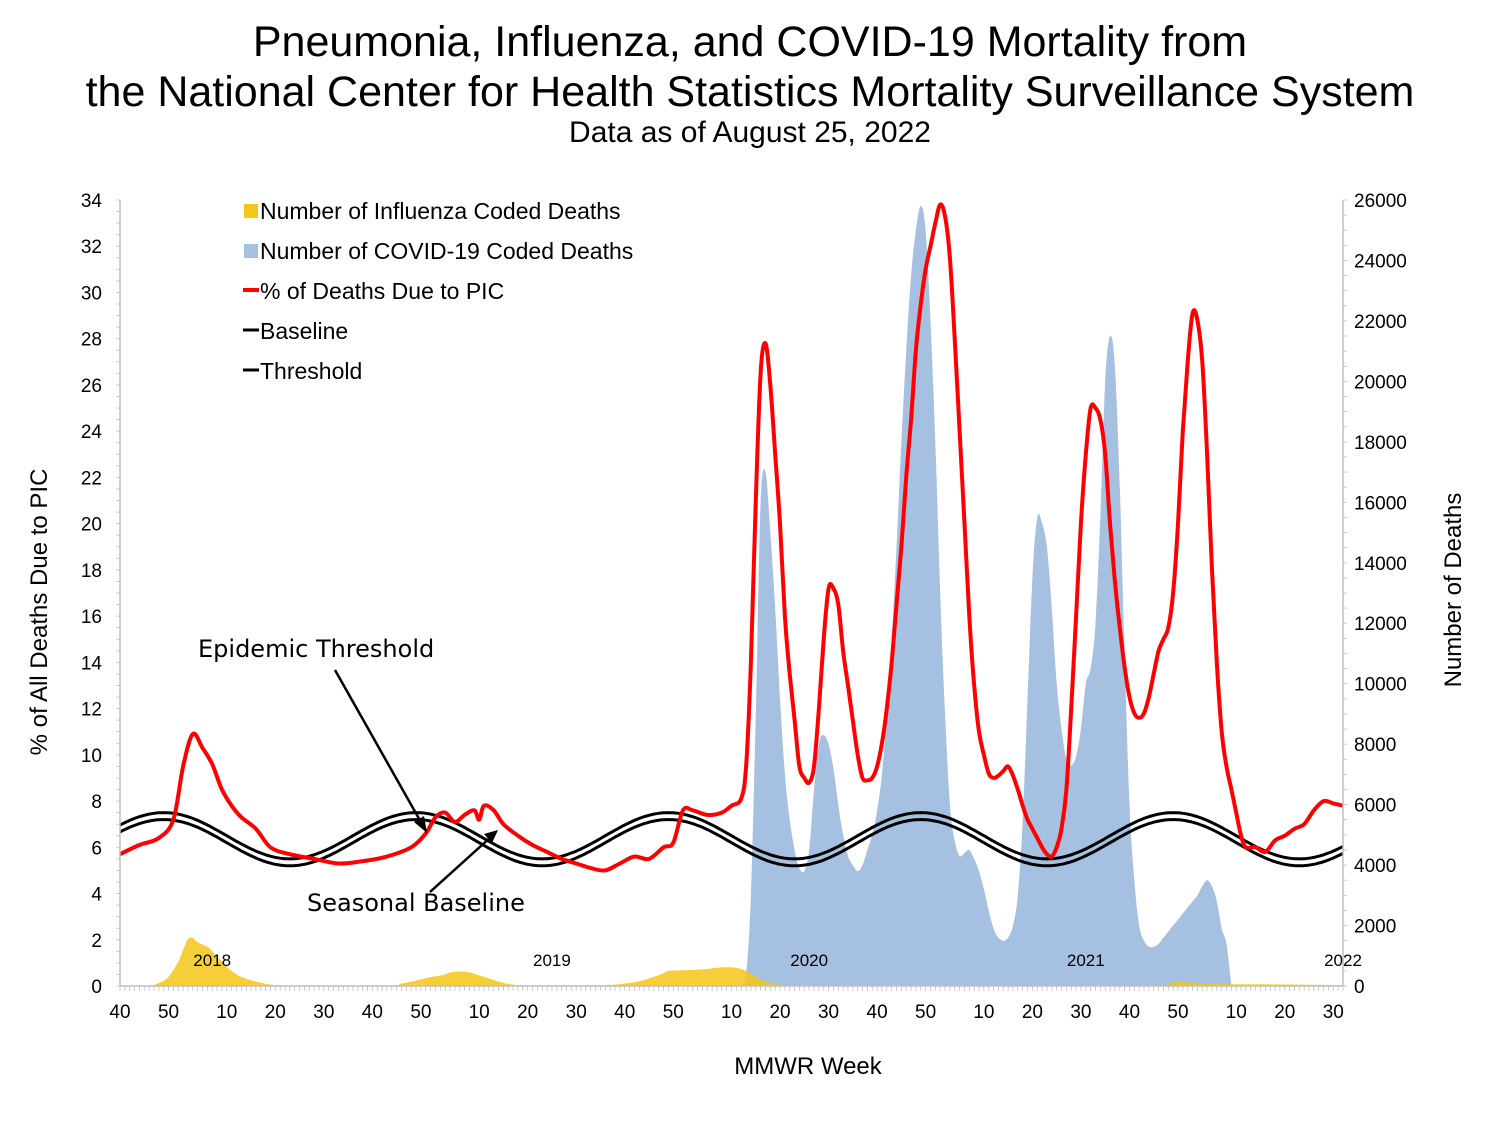 The image size is (1500, 1125). Describe the element at coordinates (420, 824) in the screenshot. I see `annotation-epidemic-threshold-arrowhead` at that location.